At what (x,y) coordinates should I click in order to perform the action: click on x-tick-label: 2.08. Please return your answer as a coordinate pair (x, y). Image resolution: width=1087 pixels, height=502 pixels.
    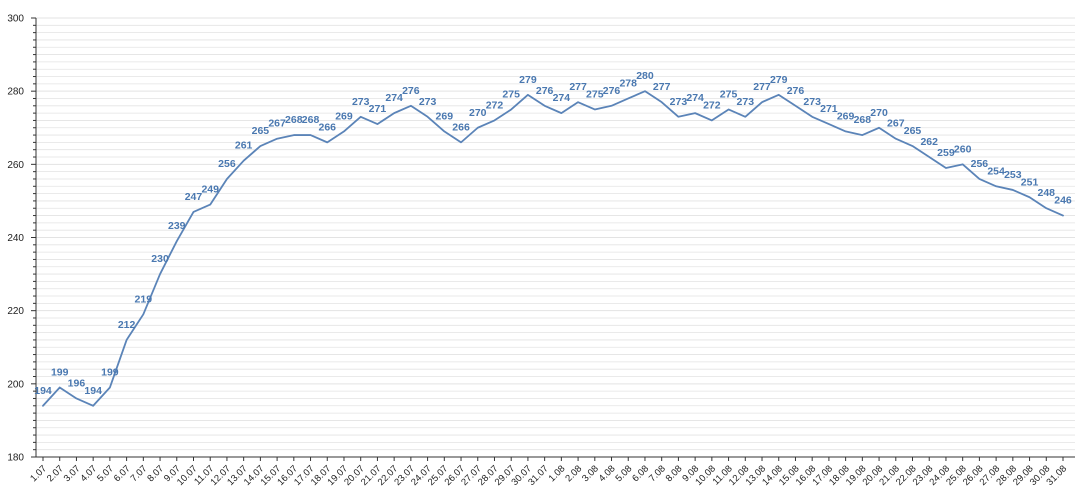
    Looking at the image, I should click on (573, 473).